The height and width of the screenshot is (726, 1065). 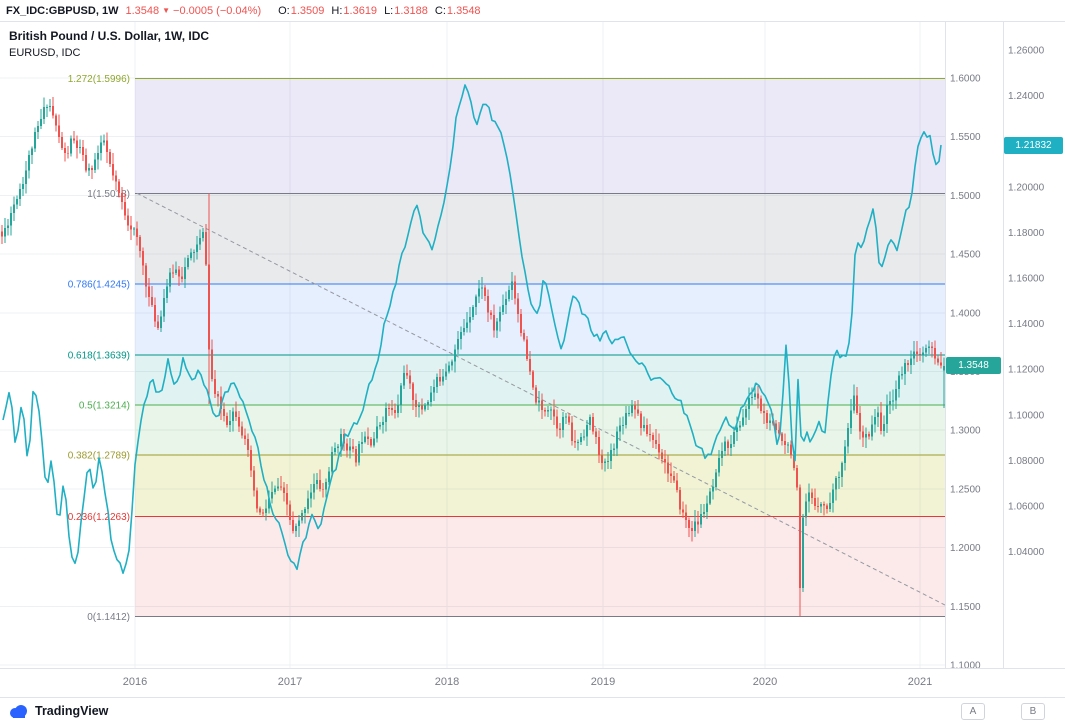 I want to click on price-tick: 1.24000, so click(x=1026, y=96).